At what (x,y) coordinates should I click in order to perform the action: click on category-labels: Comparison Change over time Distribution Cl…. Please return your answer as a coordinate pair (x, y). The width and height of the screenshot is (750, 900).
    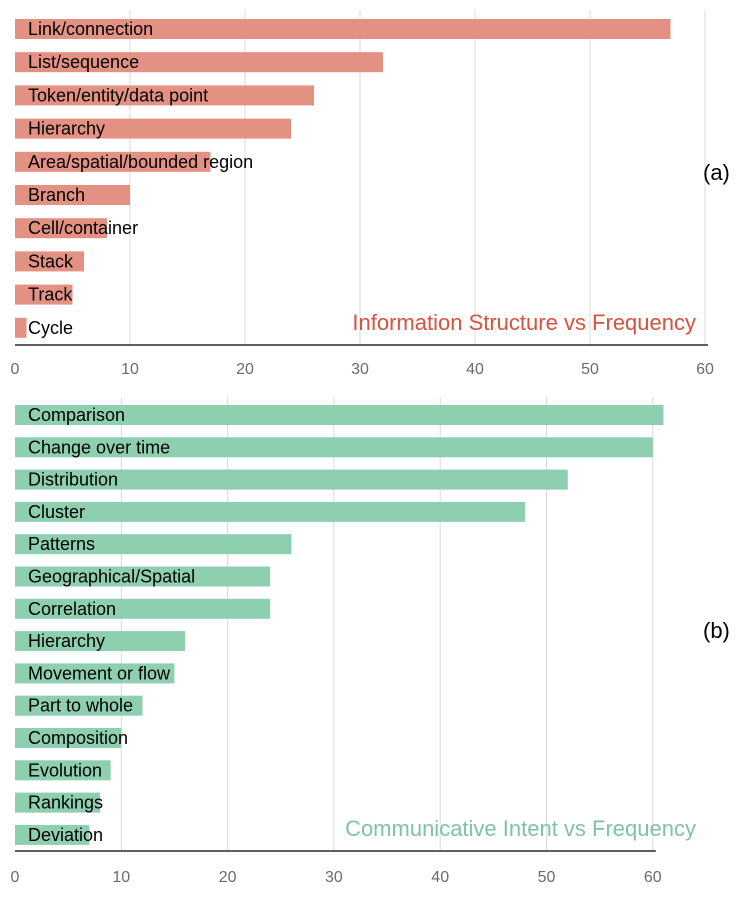
    Looking at the image, I should click on (111, 625).